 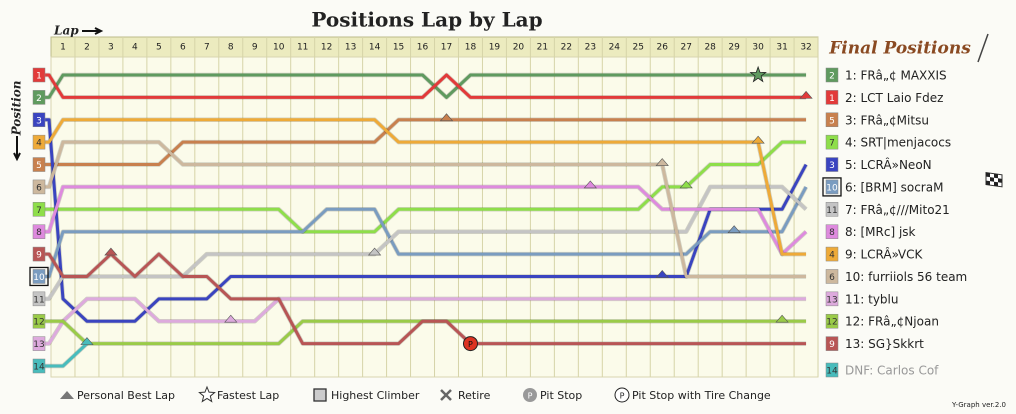 I want to click on x-tick-label: 18, so click(x=471, y=48).